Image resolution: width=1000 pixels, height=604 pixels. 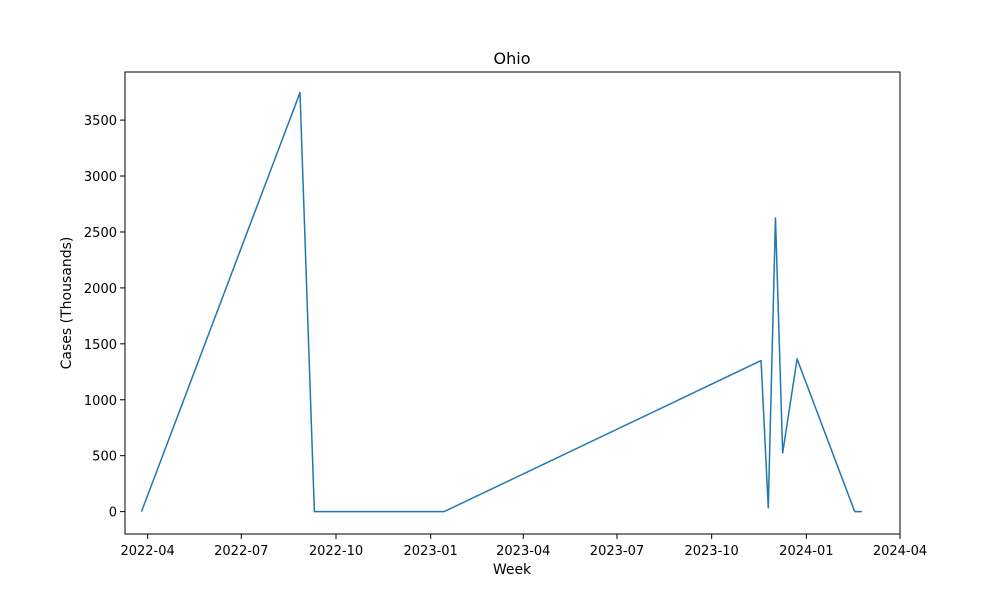 I want to click on y-tick-label: 500, so click(x=104, y=457).